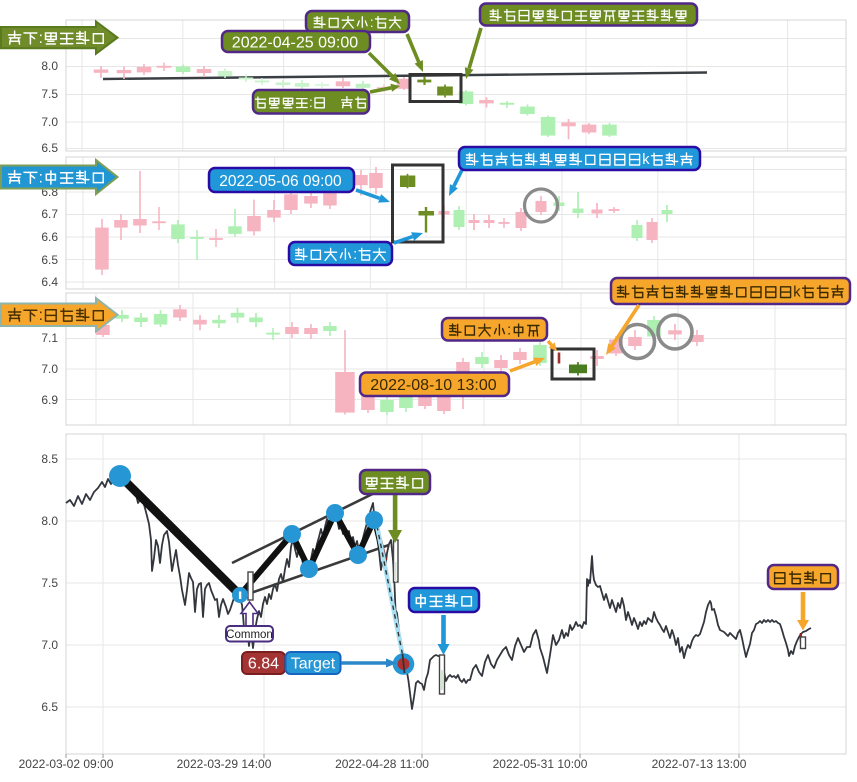  I want to click on svg-text: 2022-03-29 14:00, so click(224, 764).